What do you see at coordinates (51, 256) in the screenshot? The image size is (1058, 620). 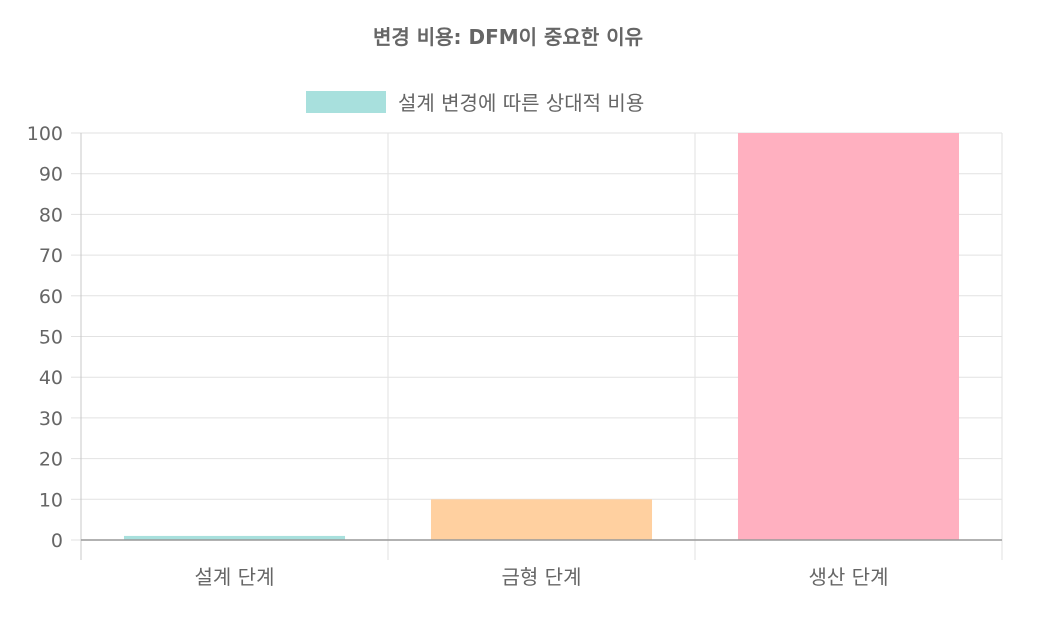 I see `y-tick-label: 70` at bounding box center [51, 256].